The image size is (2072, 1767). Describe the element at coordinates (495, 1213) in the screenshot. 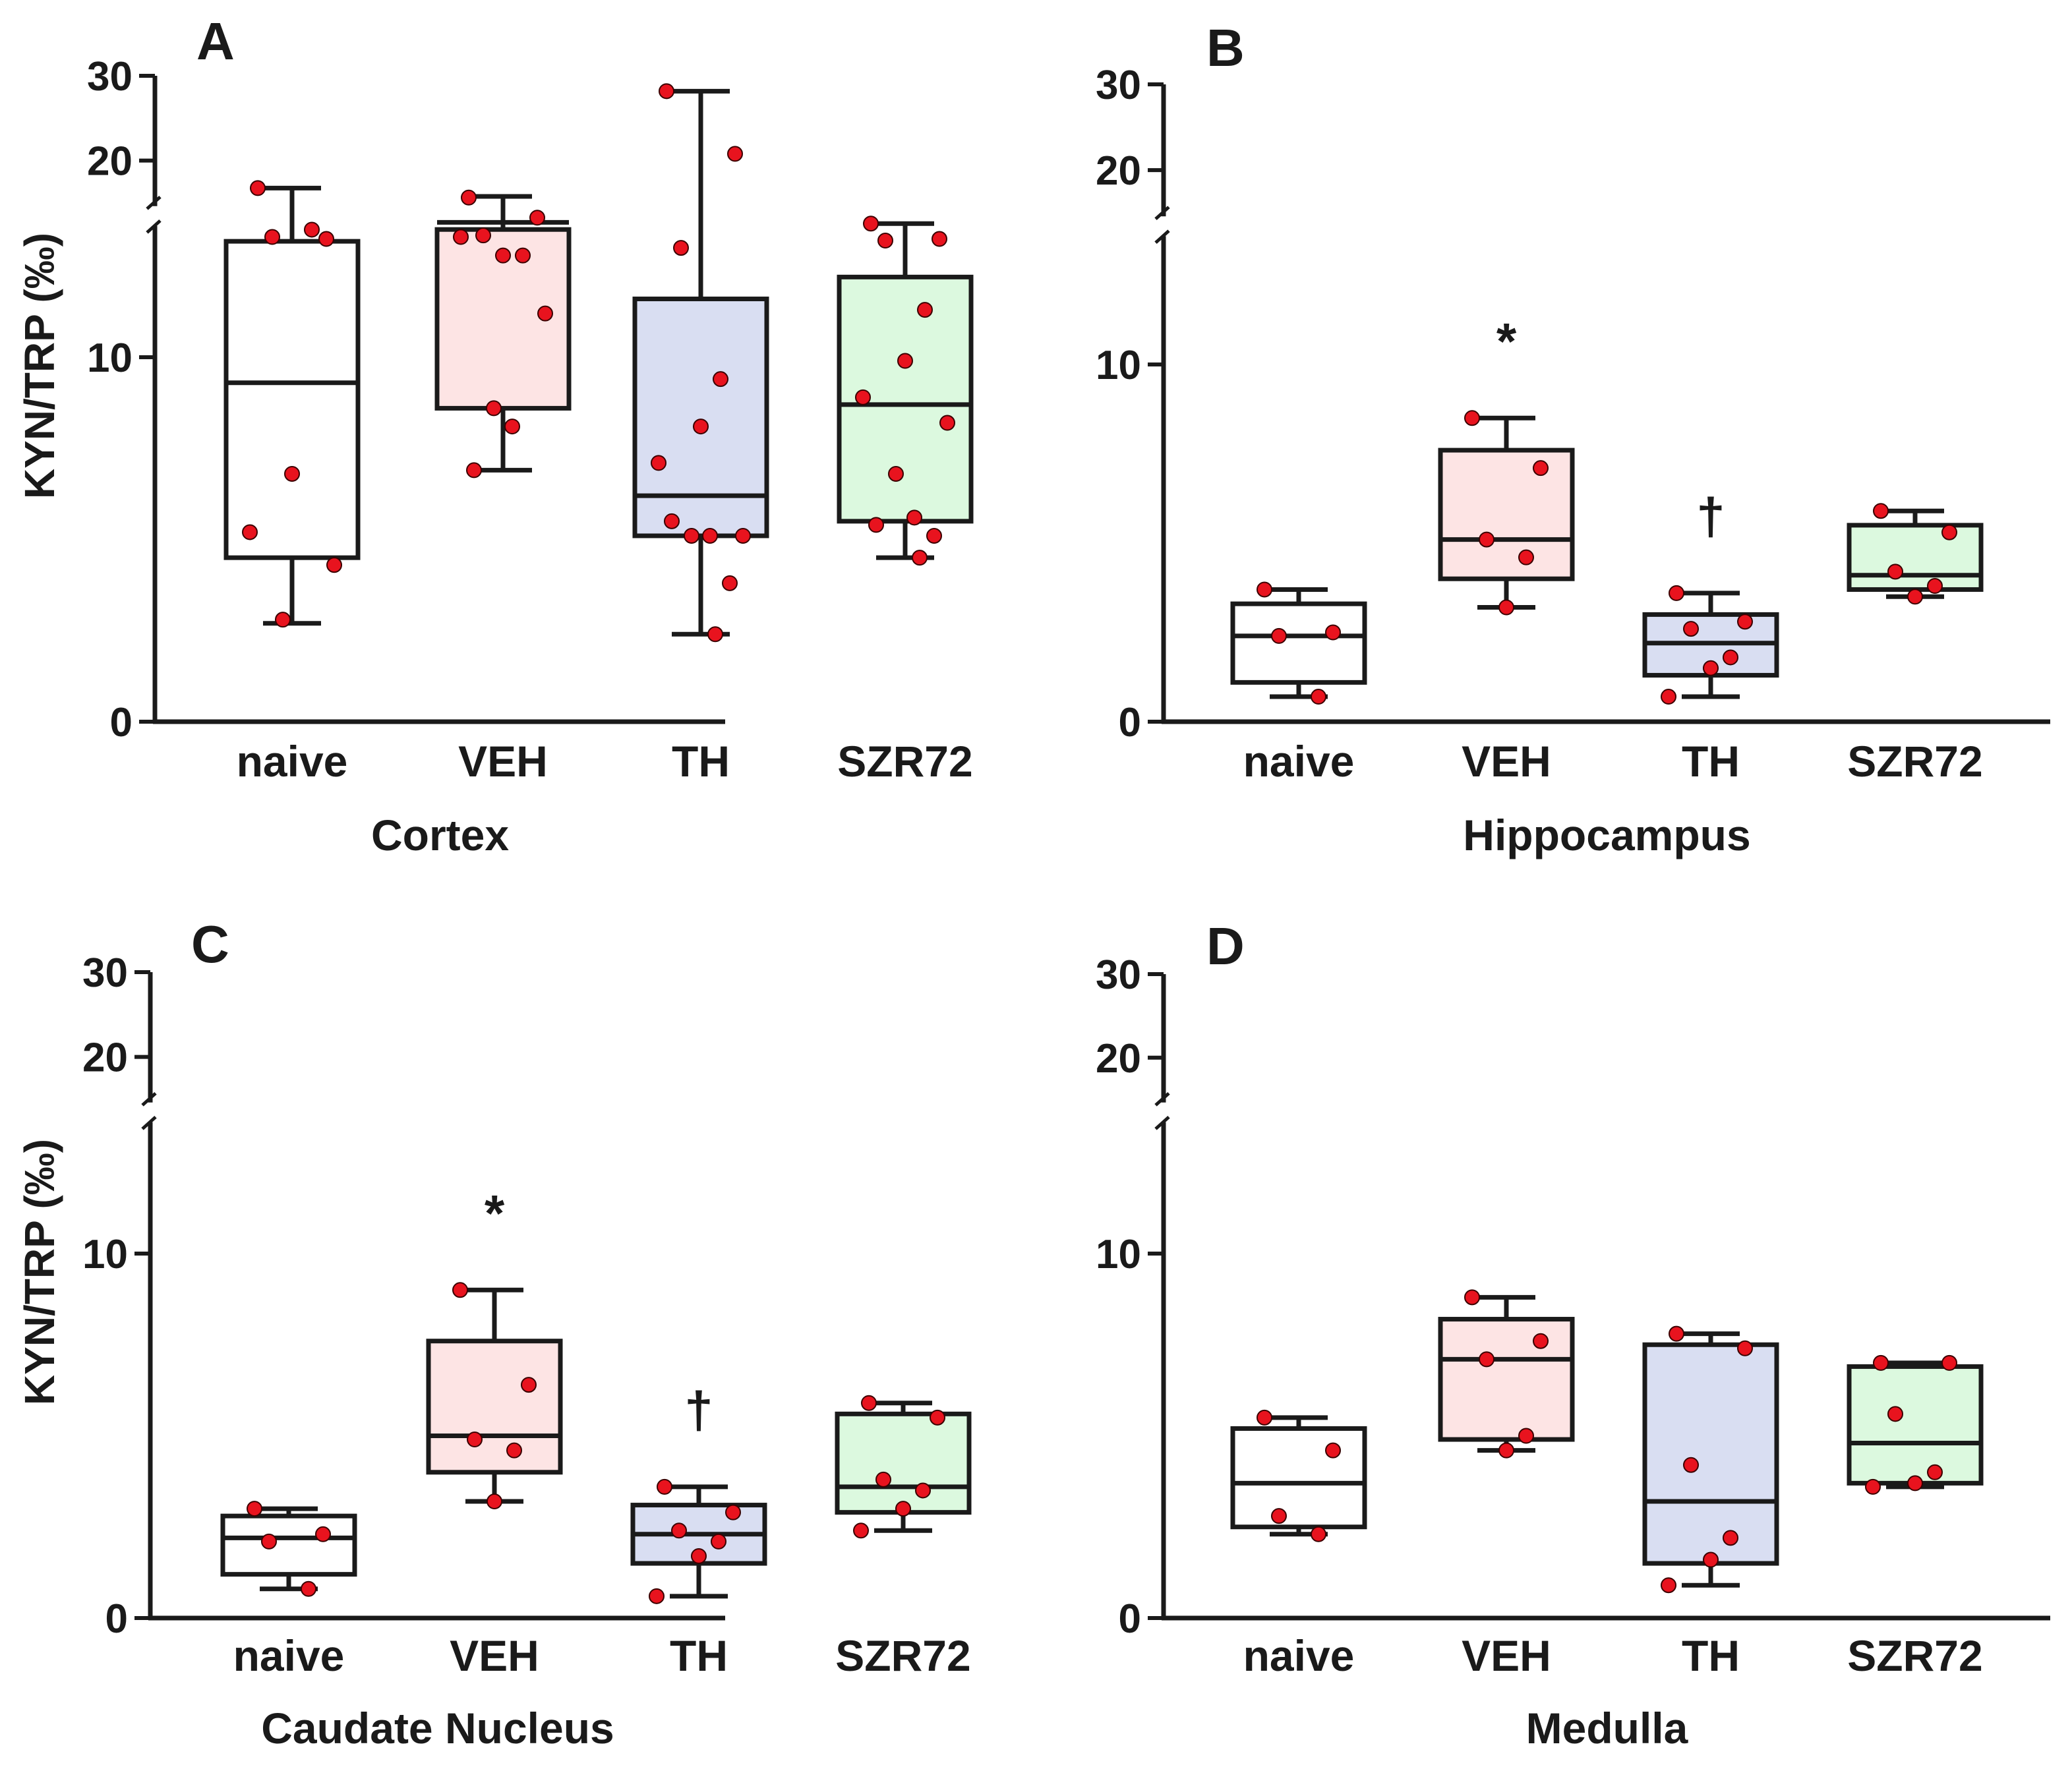

I see `significance-marker: *` at that location.